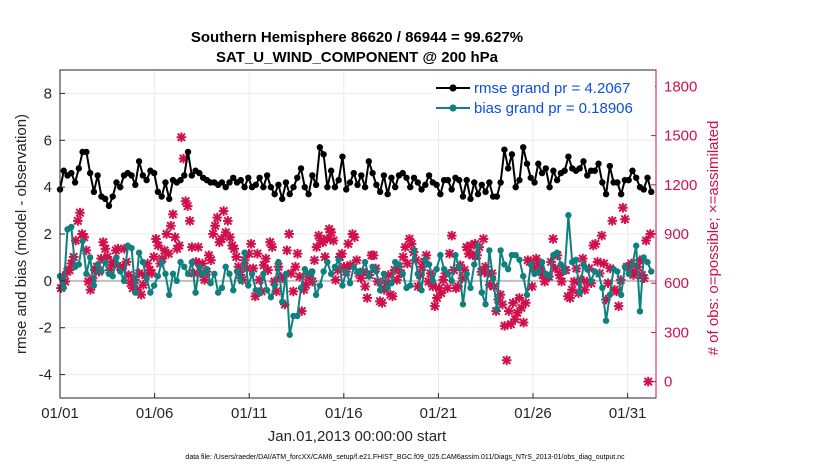  Describe the element at coordinates (344, 413) in the screenshot. I see `x-tick-label: 01/16` at that location.